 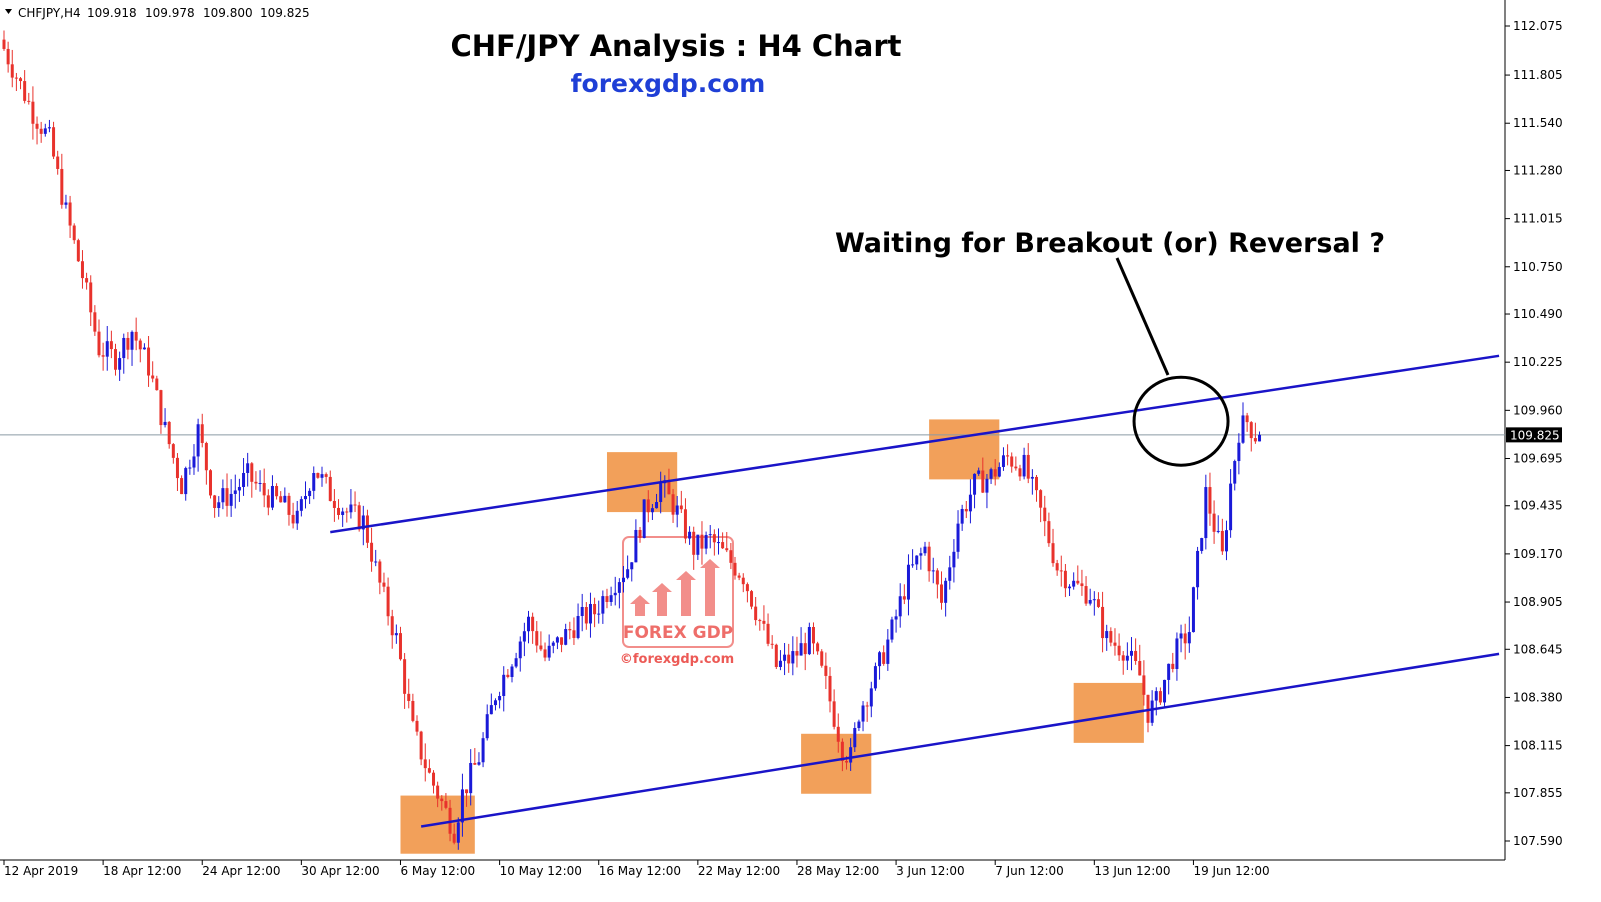 I want to click on price-tick-label: 109.695, so click(x=1538, y=458).